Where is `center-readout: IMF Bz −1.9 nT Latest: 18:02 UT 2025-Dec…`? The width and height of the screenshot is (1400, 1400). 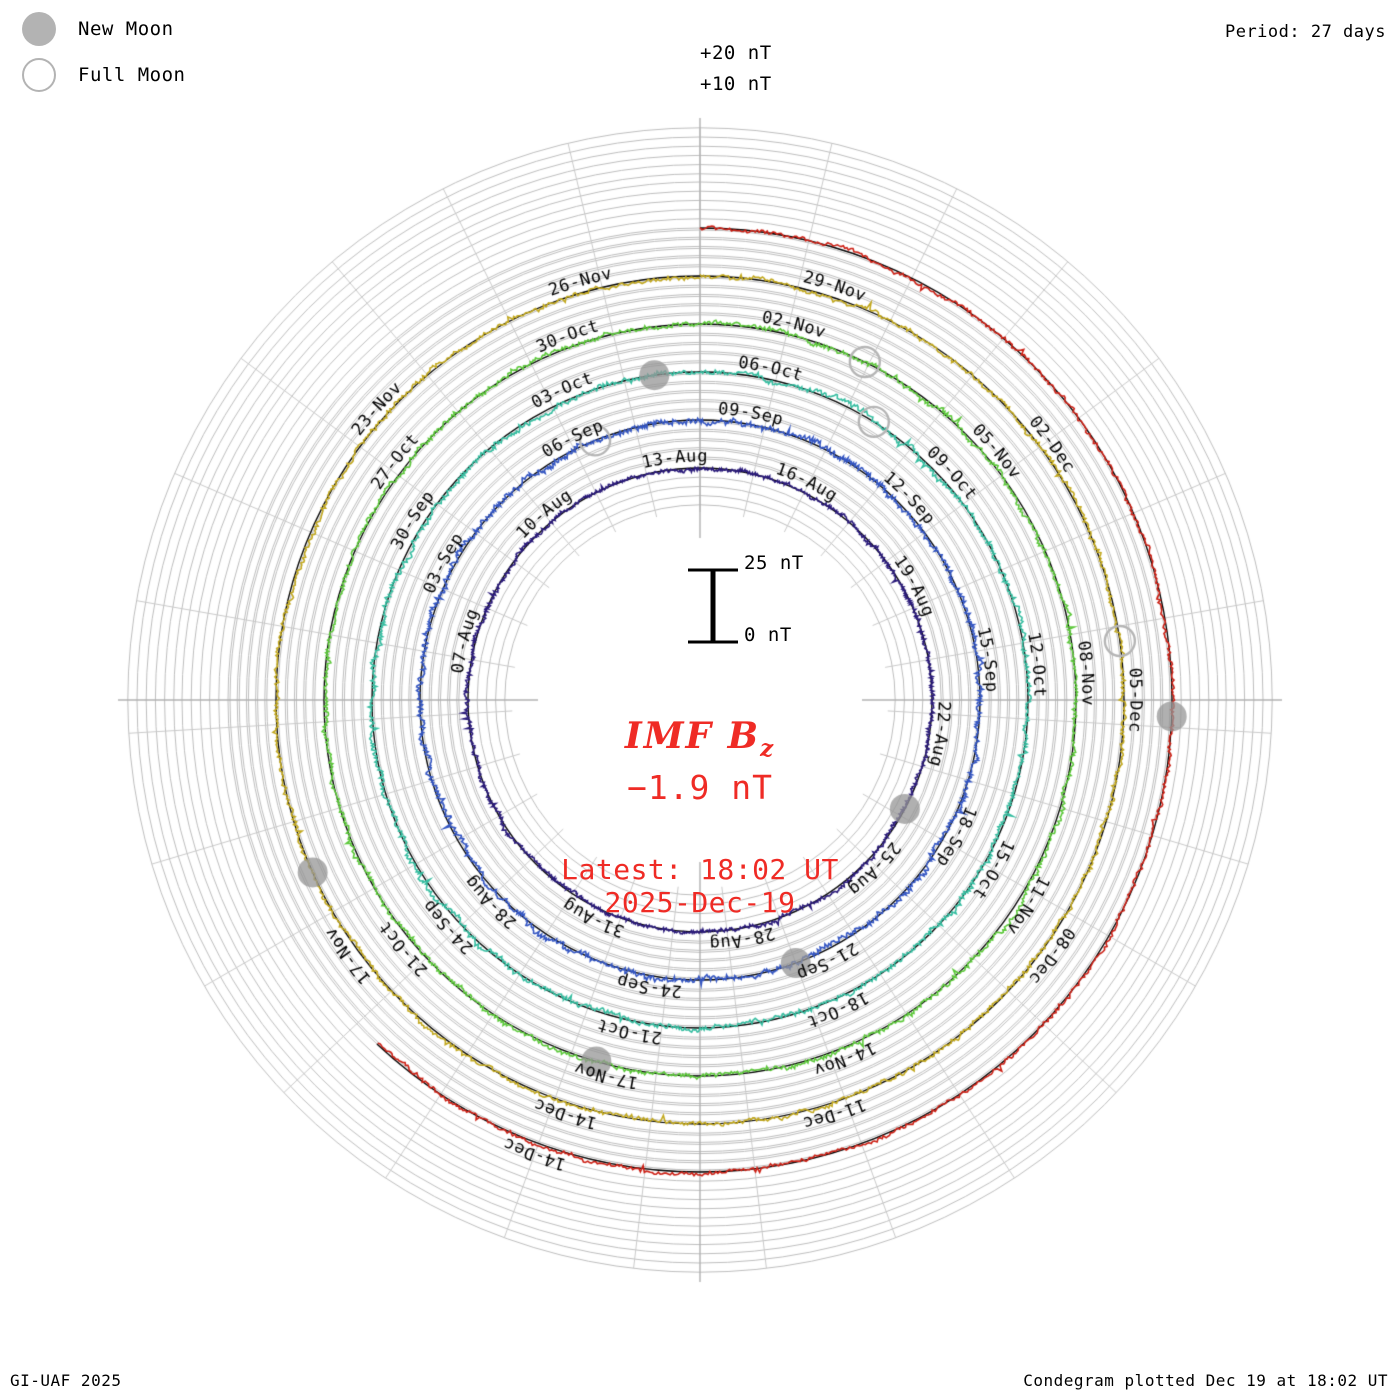
center-readout: IMF Bz −1.9 nT Latest: 18:02 UT 2025-Dec… is located at coordinates (700, 817).